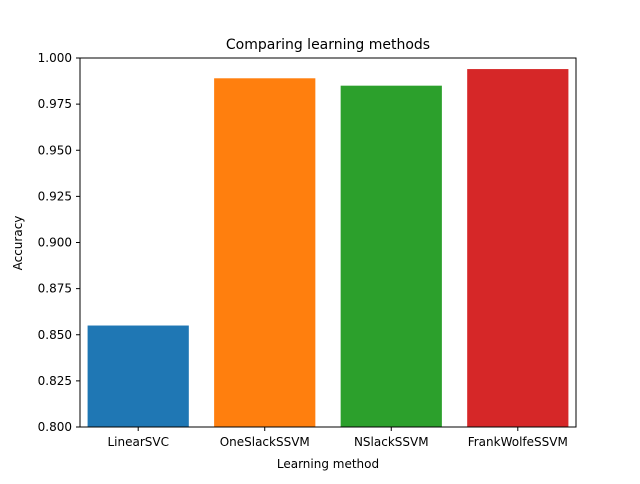 This screenshot has width=640, height=484. What do you see at coordinates (138, 376) in the screenshot?
I see `bar-linearsvc` at bounding box center [138, 376].